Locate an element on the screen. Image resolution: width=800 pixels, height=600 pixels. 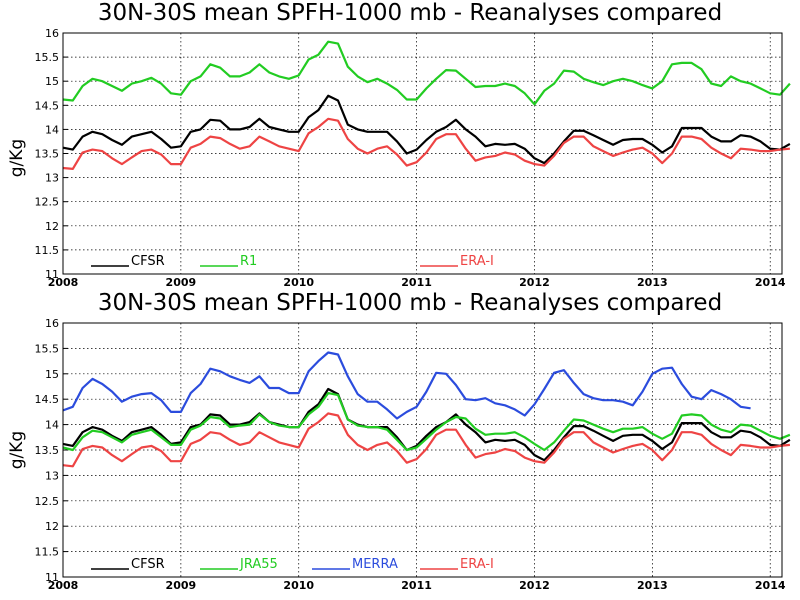
top-y-axis-label: g/Kg is located at coordinates (17, 158).